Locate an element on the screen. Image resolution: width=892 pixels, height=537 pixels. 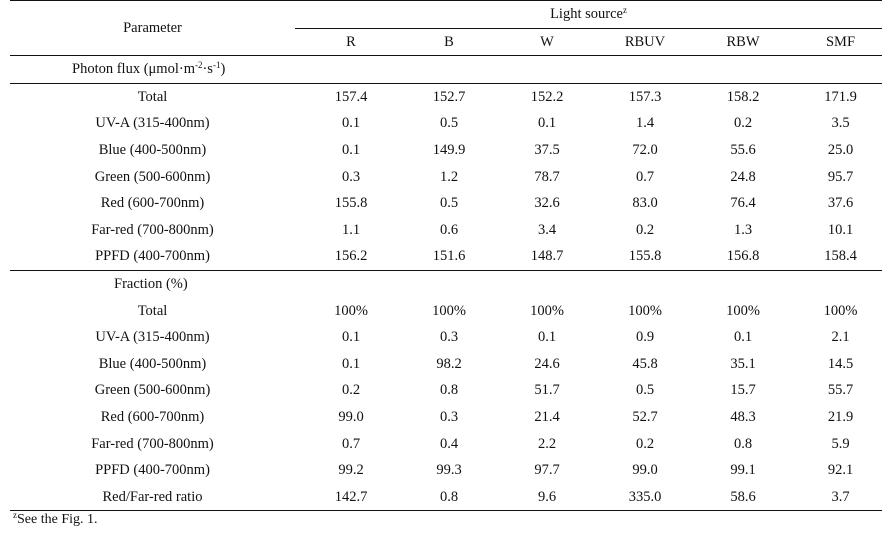
table-cell: 9.6 is located at coordinates (540, 497).